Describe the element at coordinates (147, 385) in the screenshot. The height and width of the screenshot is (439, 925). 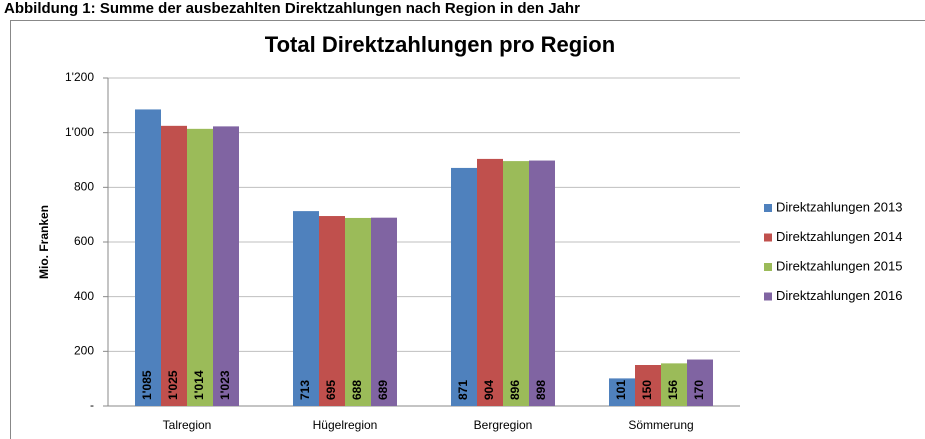
I see `data-label: 1'085` at that location.